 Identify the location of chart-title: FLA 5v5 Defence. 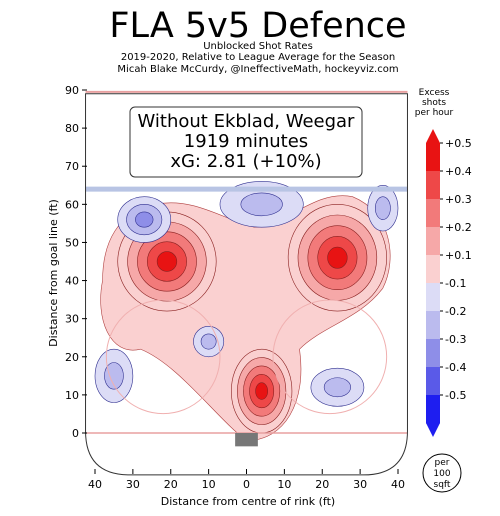
(257, 26).